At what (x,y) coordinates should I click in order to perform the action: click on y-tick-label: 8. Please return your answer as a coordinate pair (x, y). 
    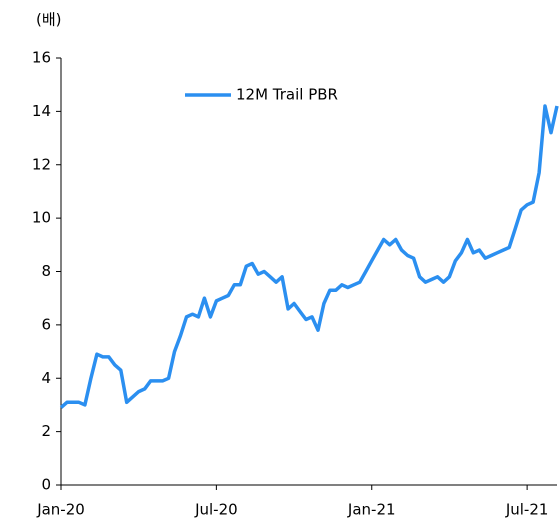
    Looking at the image, I should click on (46, 271).